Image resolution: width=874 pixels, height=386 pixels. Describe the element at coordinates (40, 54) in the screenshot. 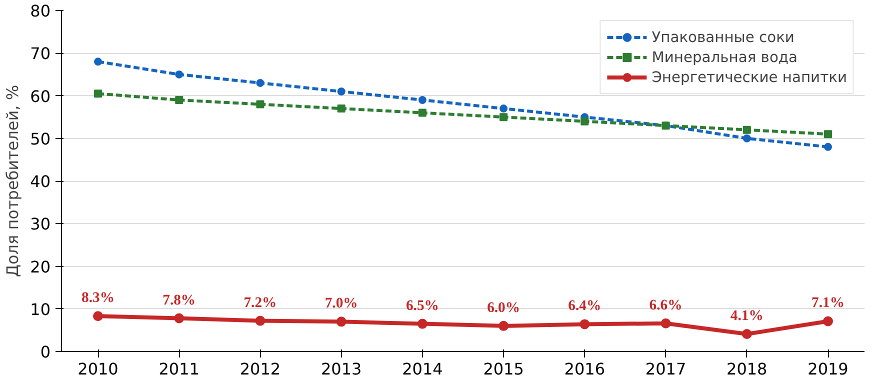

I see `y-tick-label: 70` at that location.